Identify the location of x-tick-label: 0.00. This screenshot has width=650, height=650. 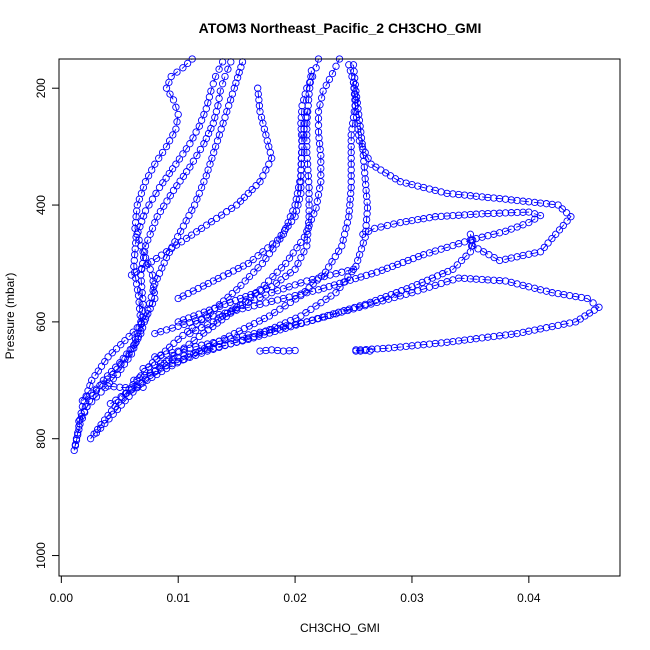
(62, 598).